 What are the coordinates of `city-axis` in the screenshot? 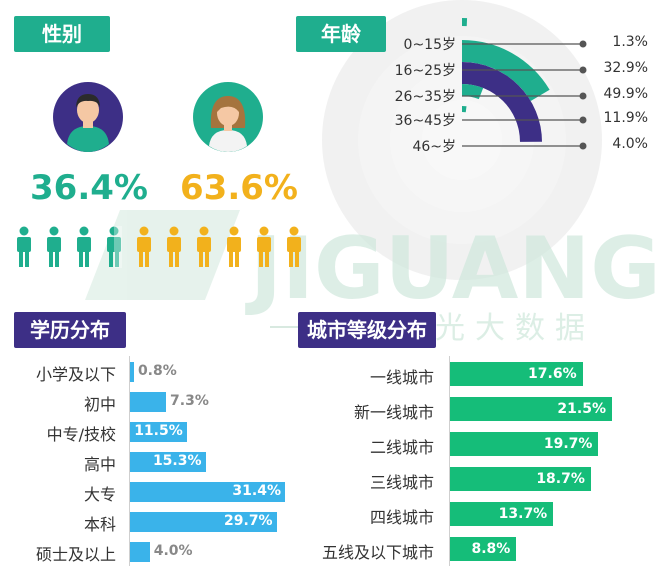 It's located at (449, 461).